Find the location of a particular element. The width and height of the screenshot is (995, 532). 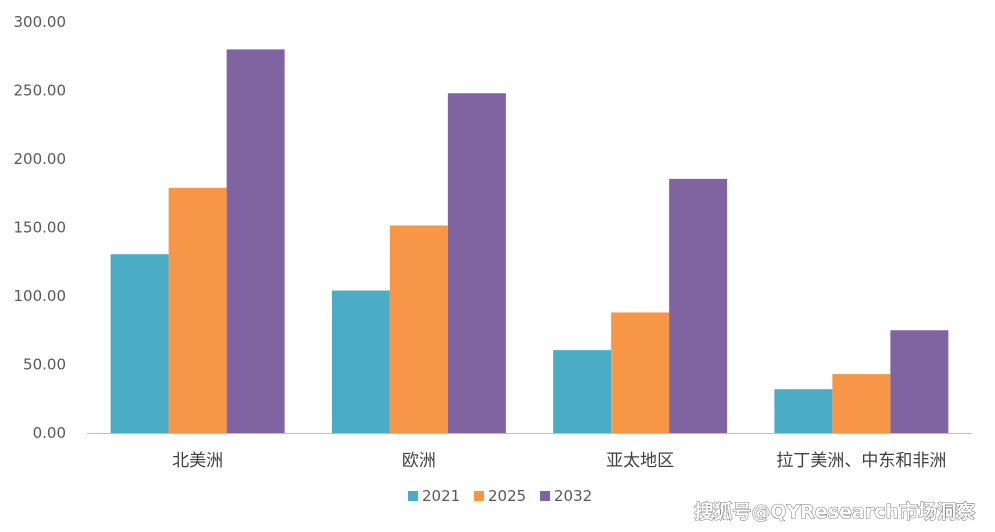

y-tick-label: 300.00 is located at coordinates (40, 22).